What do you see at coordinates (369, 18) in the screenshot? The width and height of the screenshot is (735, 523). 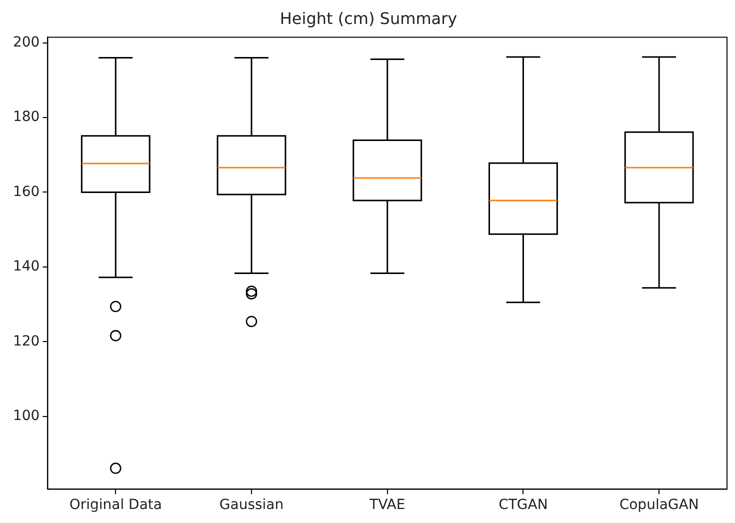 I see `chart-title: Height (cm) Summary` at bounding box center [369, 18].